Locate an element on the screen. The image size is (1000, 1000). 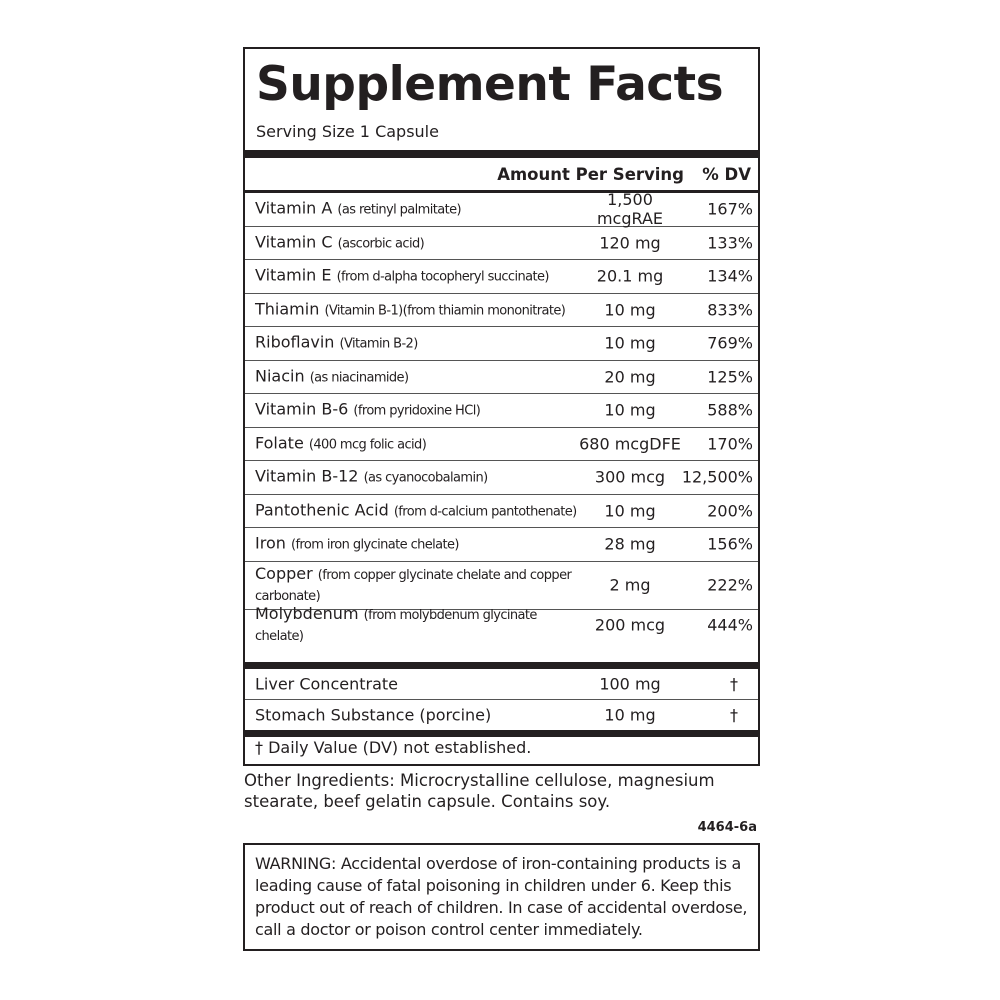
nutrient-amount: 300 mcg is located at coordinates (630, 477).